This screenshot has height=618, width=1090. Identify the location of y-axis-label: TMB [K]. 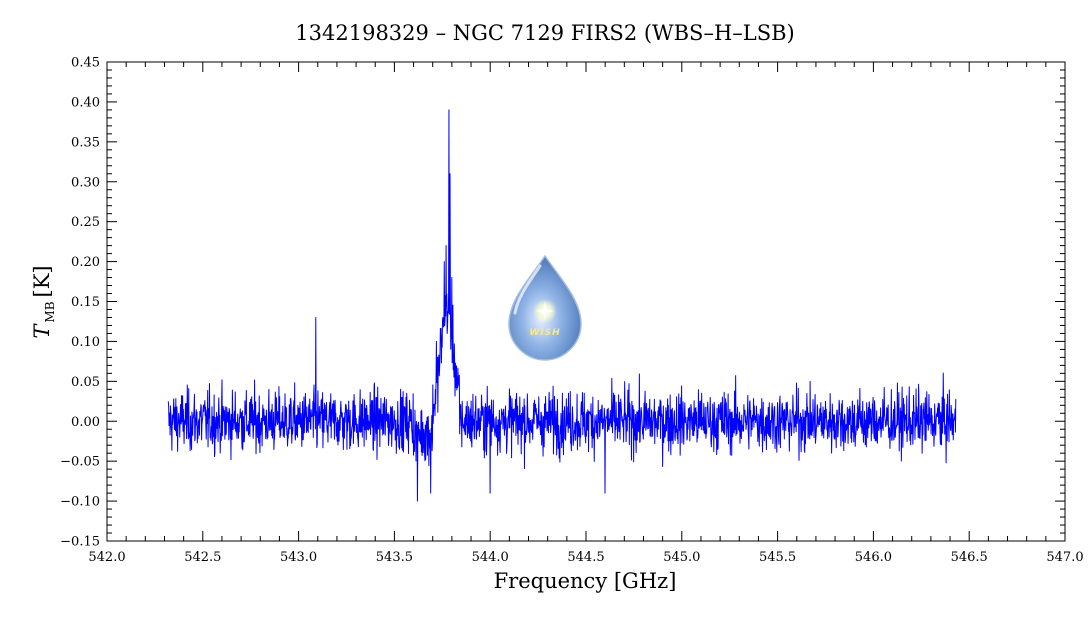
(43, 301).